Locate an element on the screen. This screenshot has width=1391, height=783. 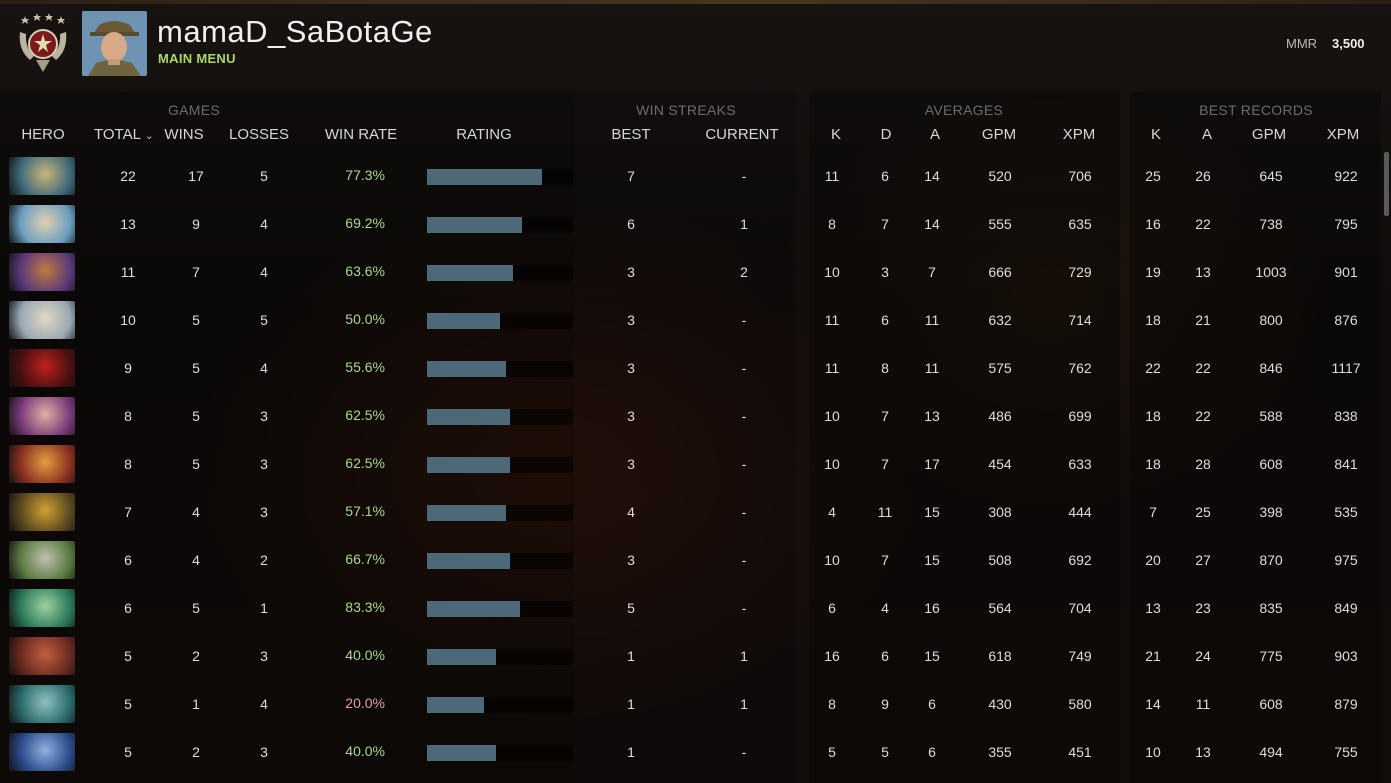
table-row: 5 1 4 1 1 8 9 6 430 580 14 11 608 879 20.0% is located at coordinates (690, 704).